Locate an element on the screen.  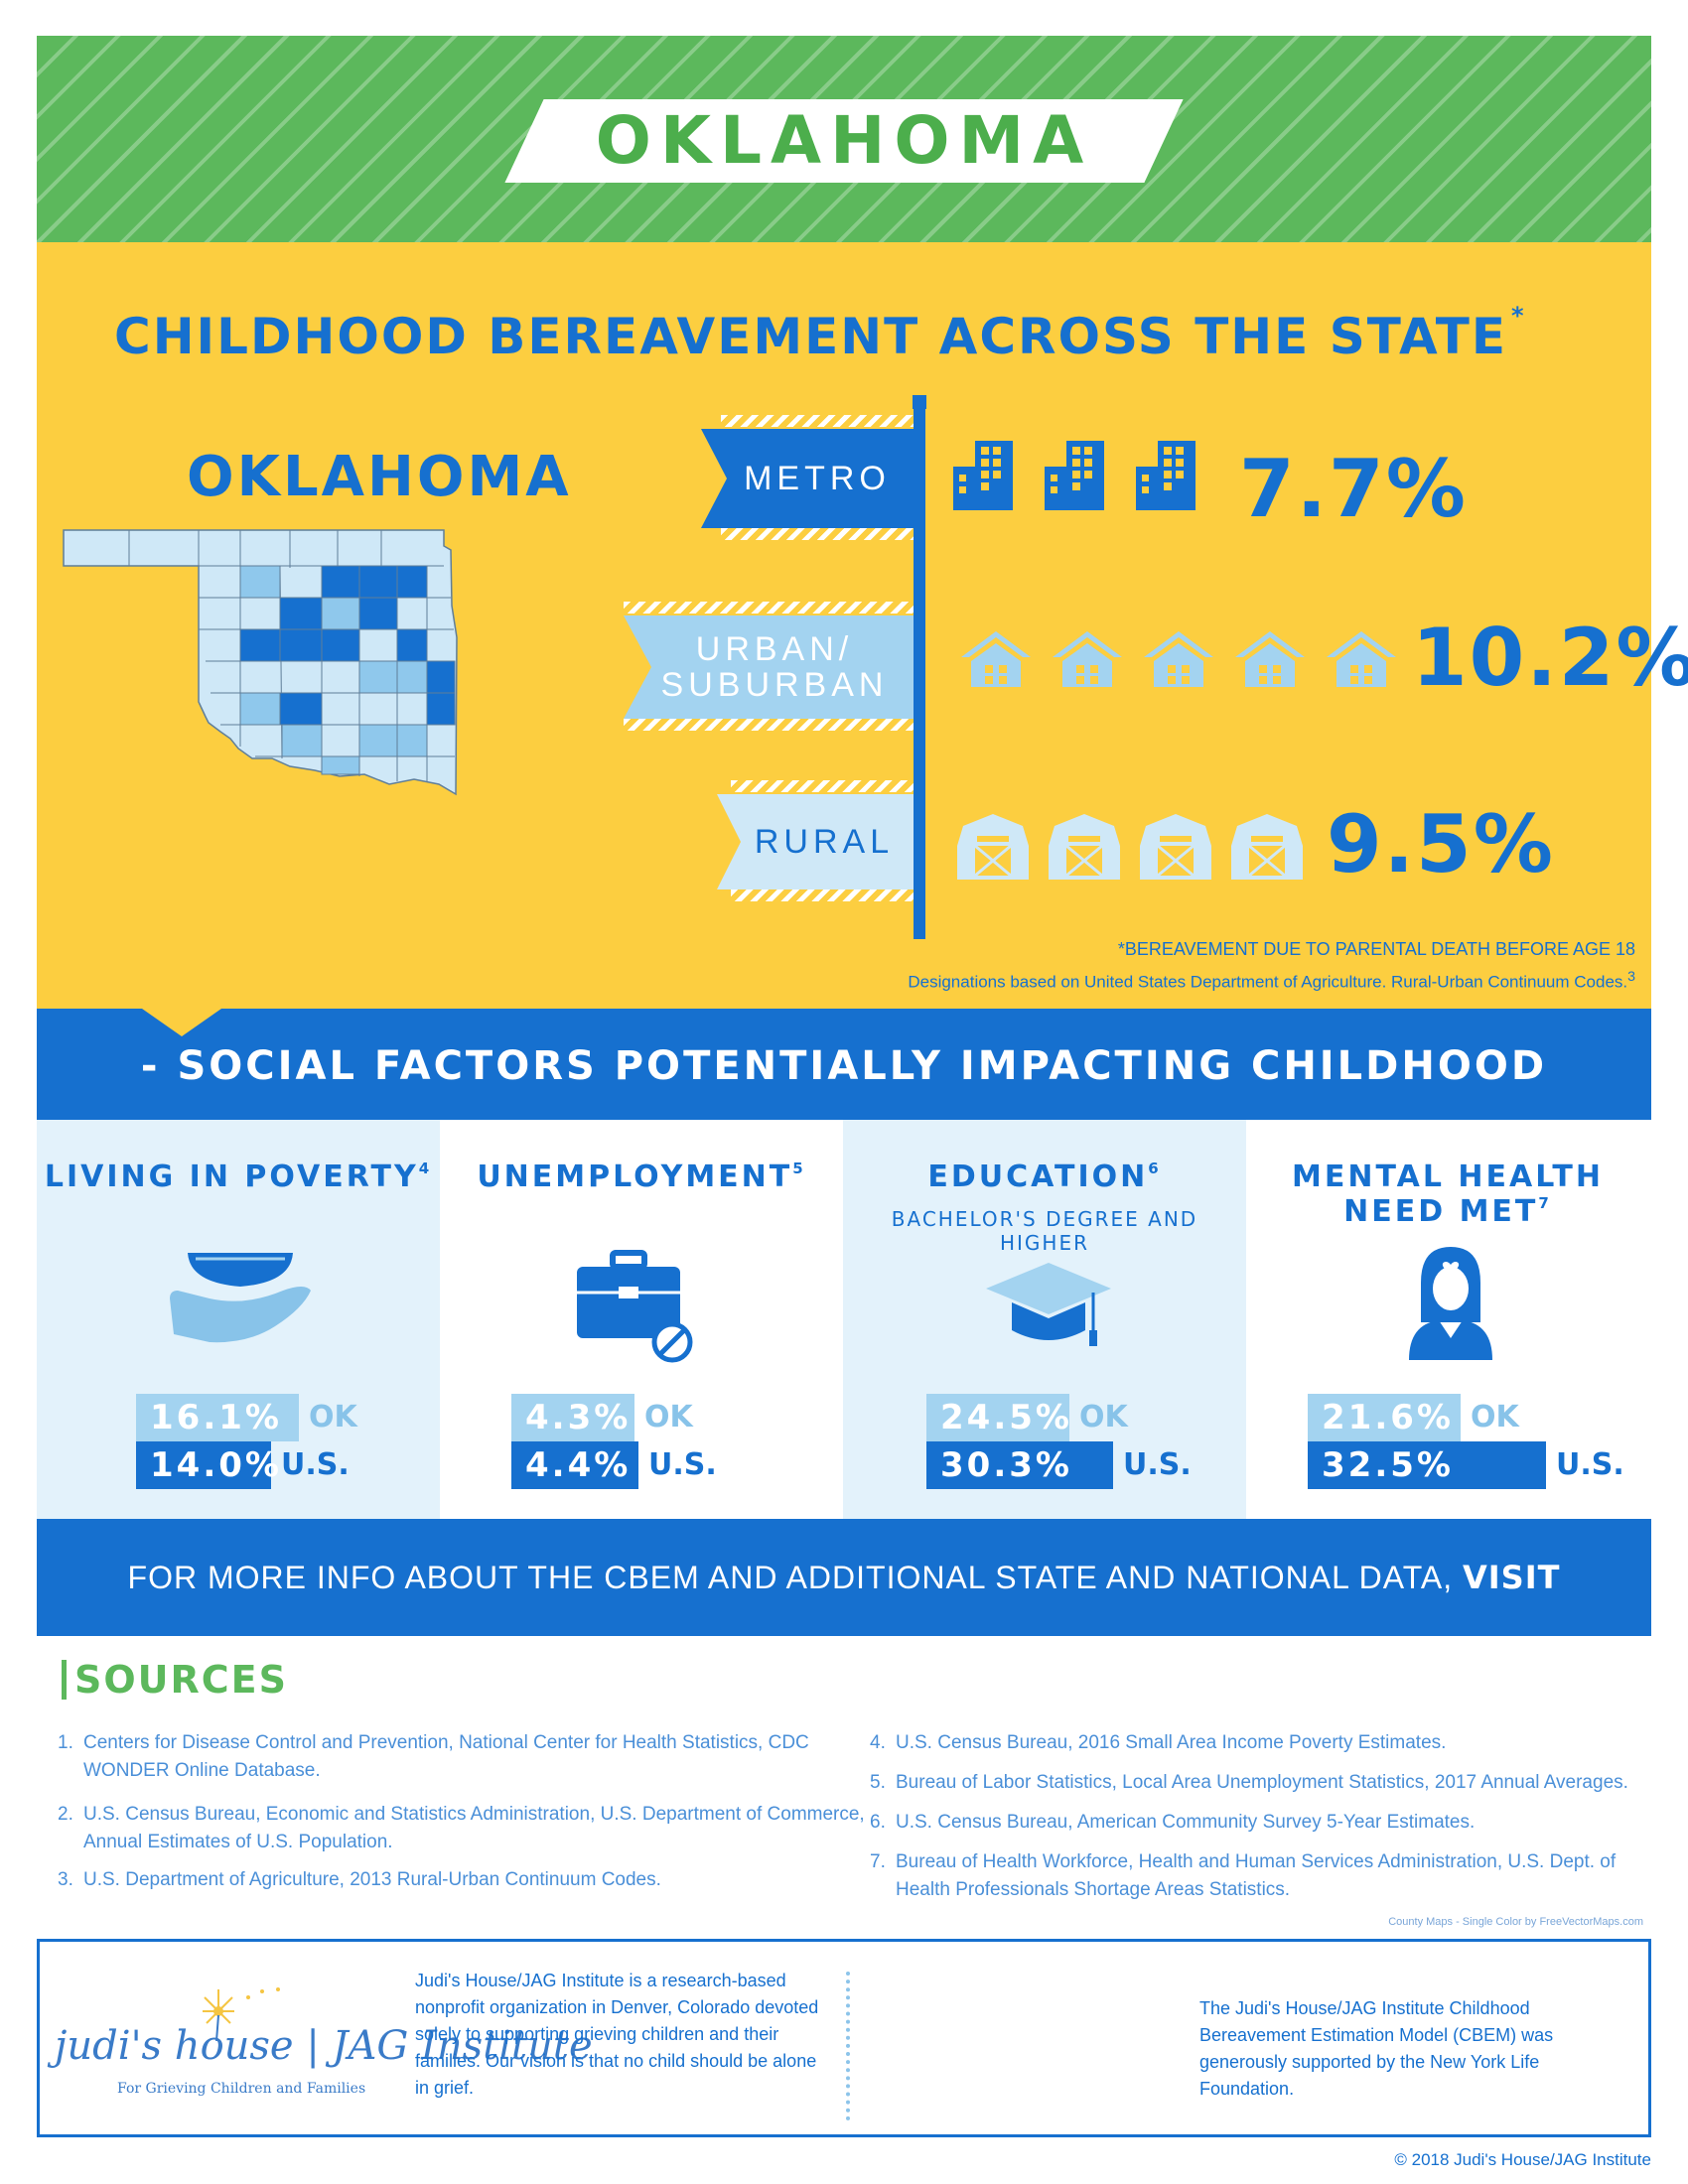
urban-value: 10.2% is located at coordinates (1550, 658).